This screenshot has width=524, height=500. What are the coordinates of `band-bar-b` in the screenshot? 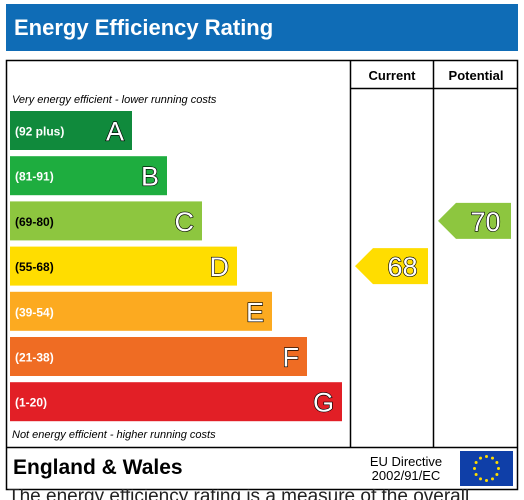 It's located at (88, 176).